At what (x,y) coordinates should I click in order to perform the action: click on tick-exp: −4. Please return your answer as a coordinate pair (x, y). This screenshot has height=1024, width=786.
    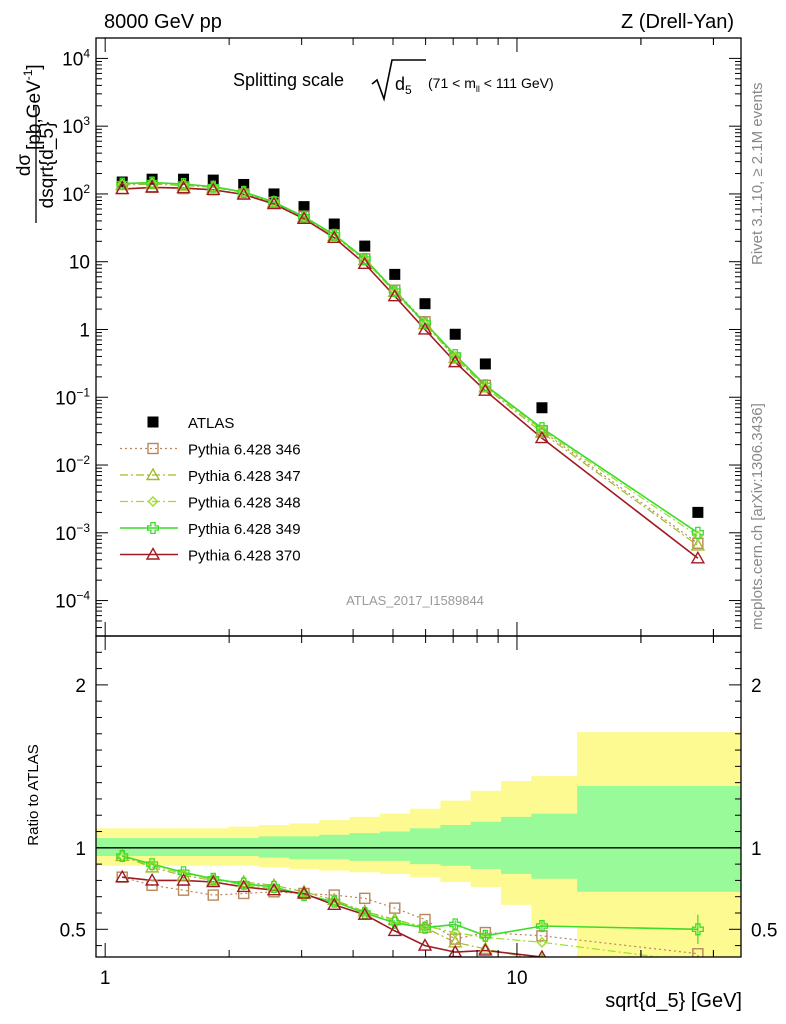
    Looking at the image, I should click on (83, 596).